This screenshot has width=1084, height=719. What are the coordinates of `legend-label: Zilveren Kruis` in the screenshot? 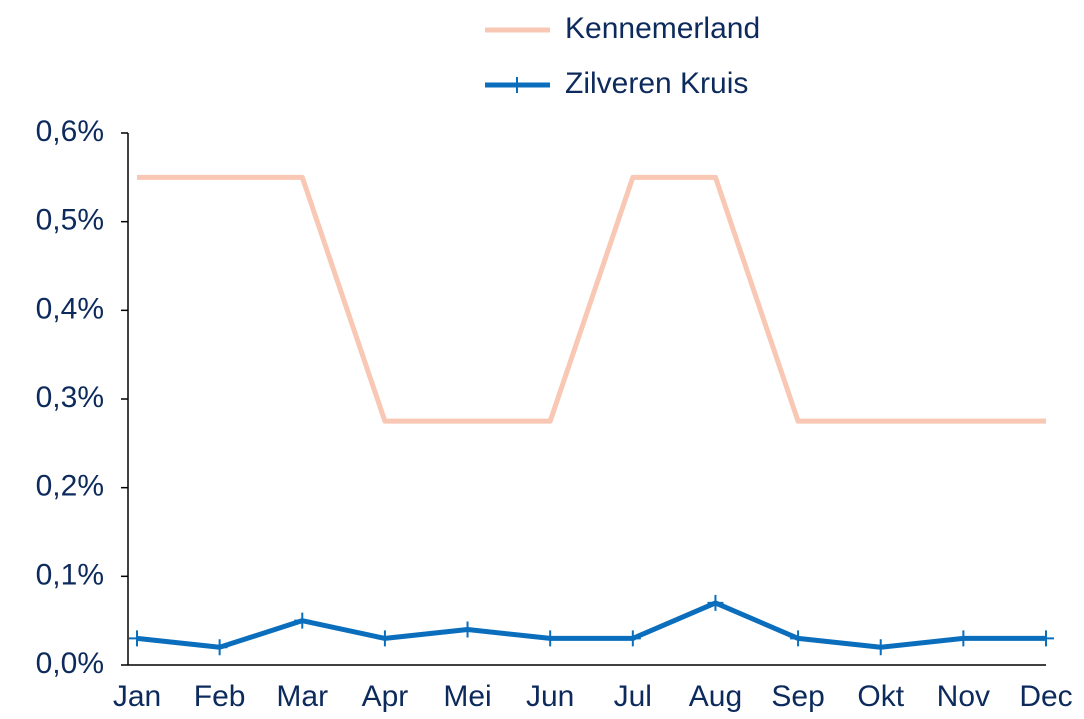 It's located at (656, 83).